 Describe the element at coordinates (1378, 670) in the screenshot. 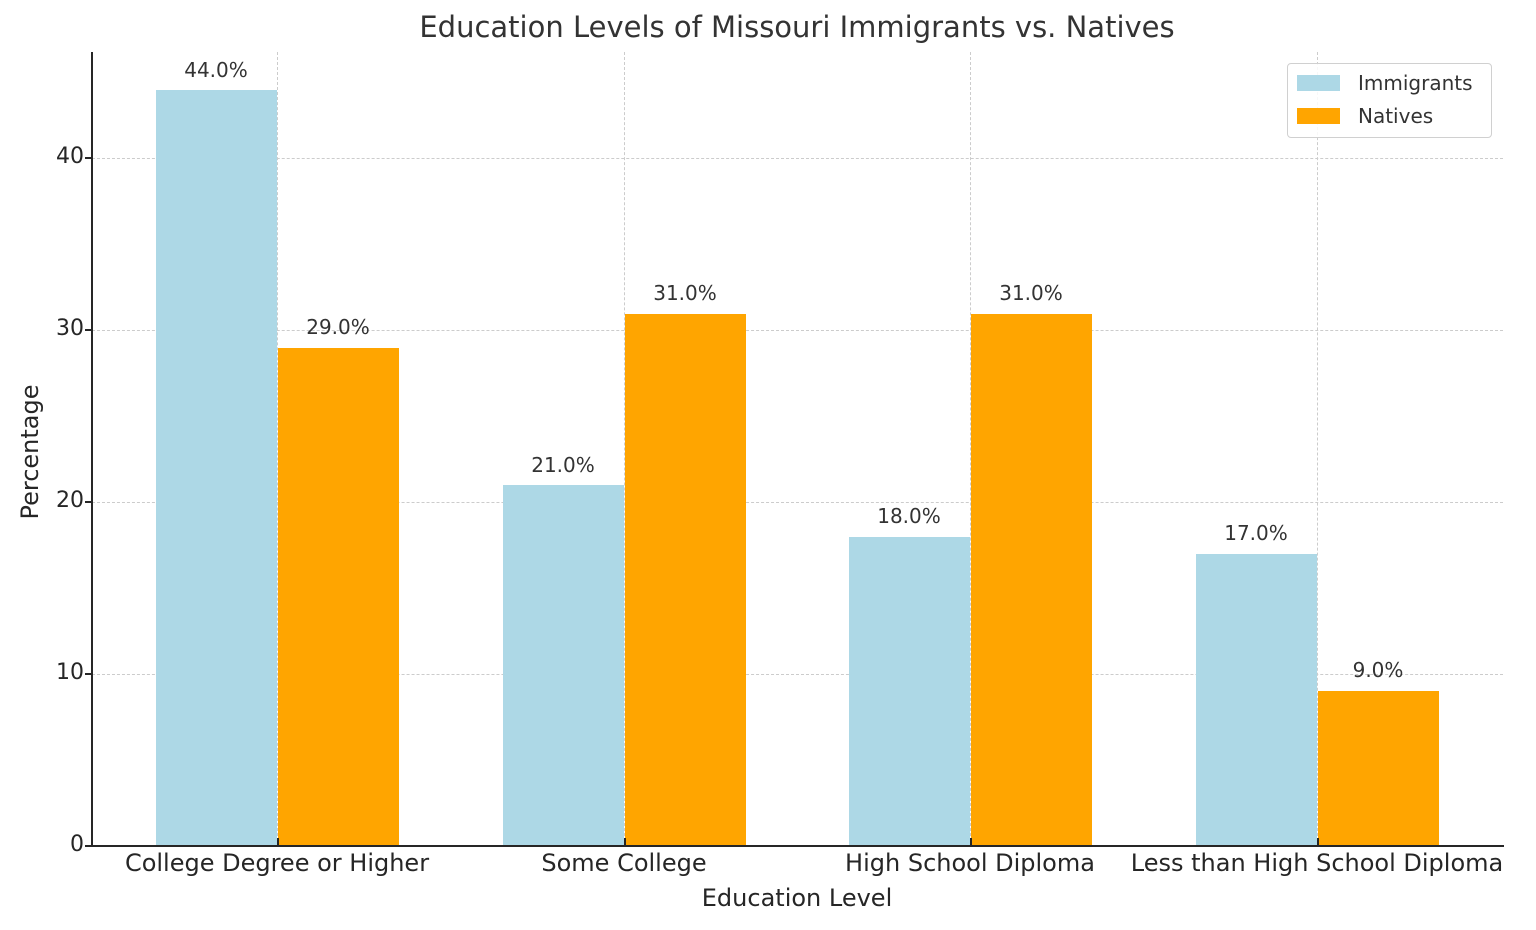

I see `value-label: 9.0%` at that location.